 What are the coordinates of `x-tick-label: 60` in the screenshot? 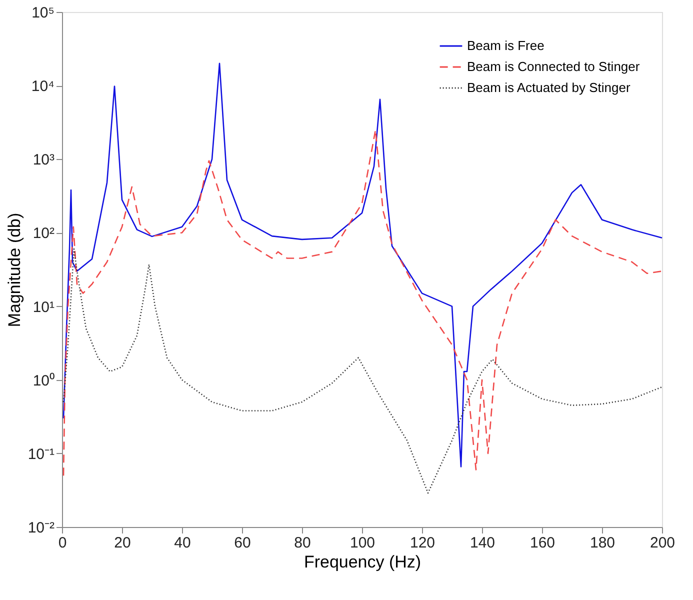 It's located at (242, 543).